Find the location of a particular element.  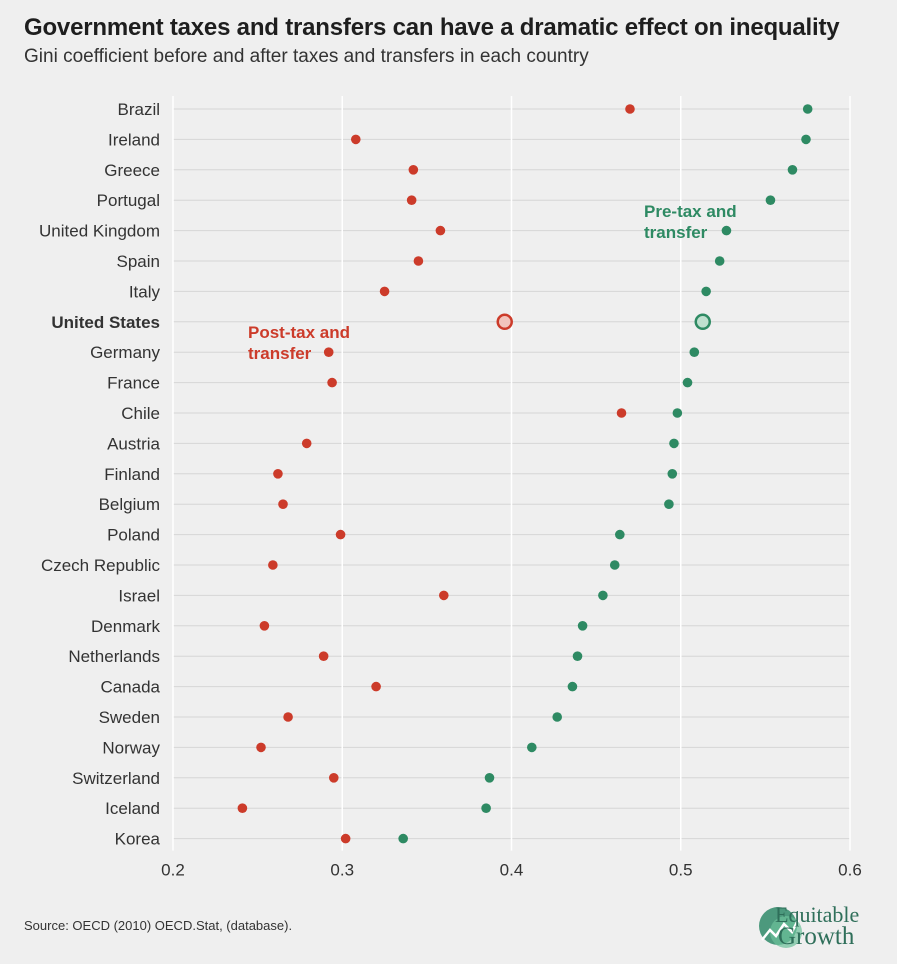

pre-tax-series-label: transfer is located at coordinates (676, 232).